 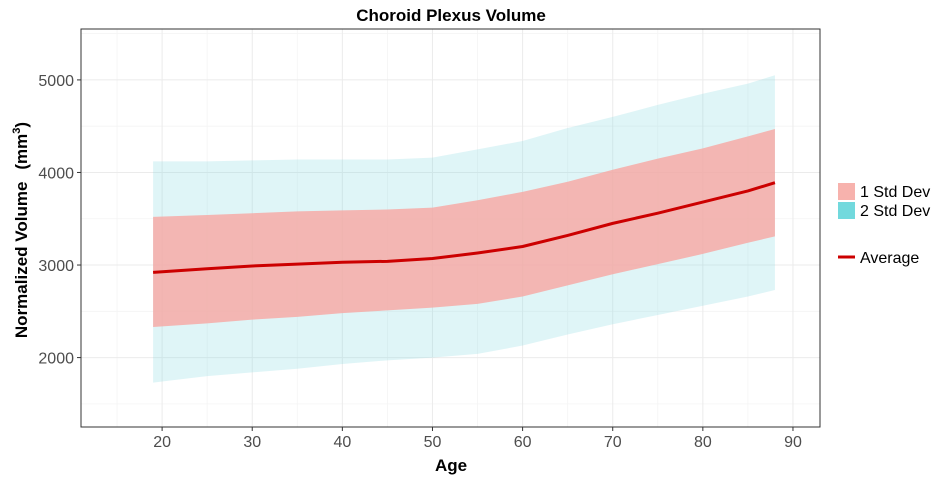 I want to click on y-tick-label: 3000, so click(x=56, y=266).